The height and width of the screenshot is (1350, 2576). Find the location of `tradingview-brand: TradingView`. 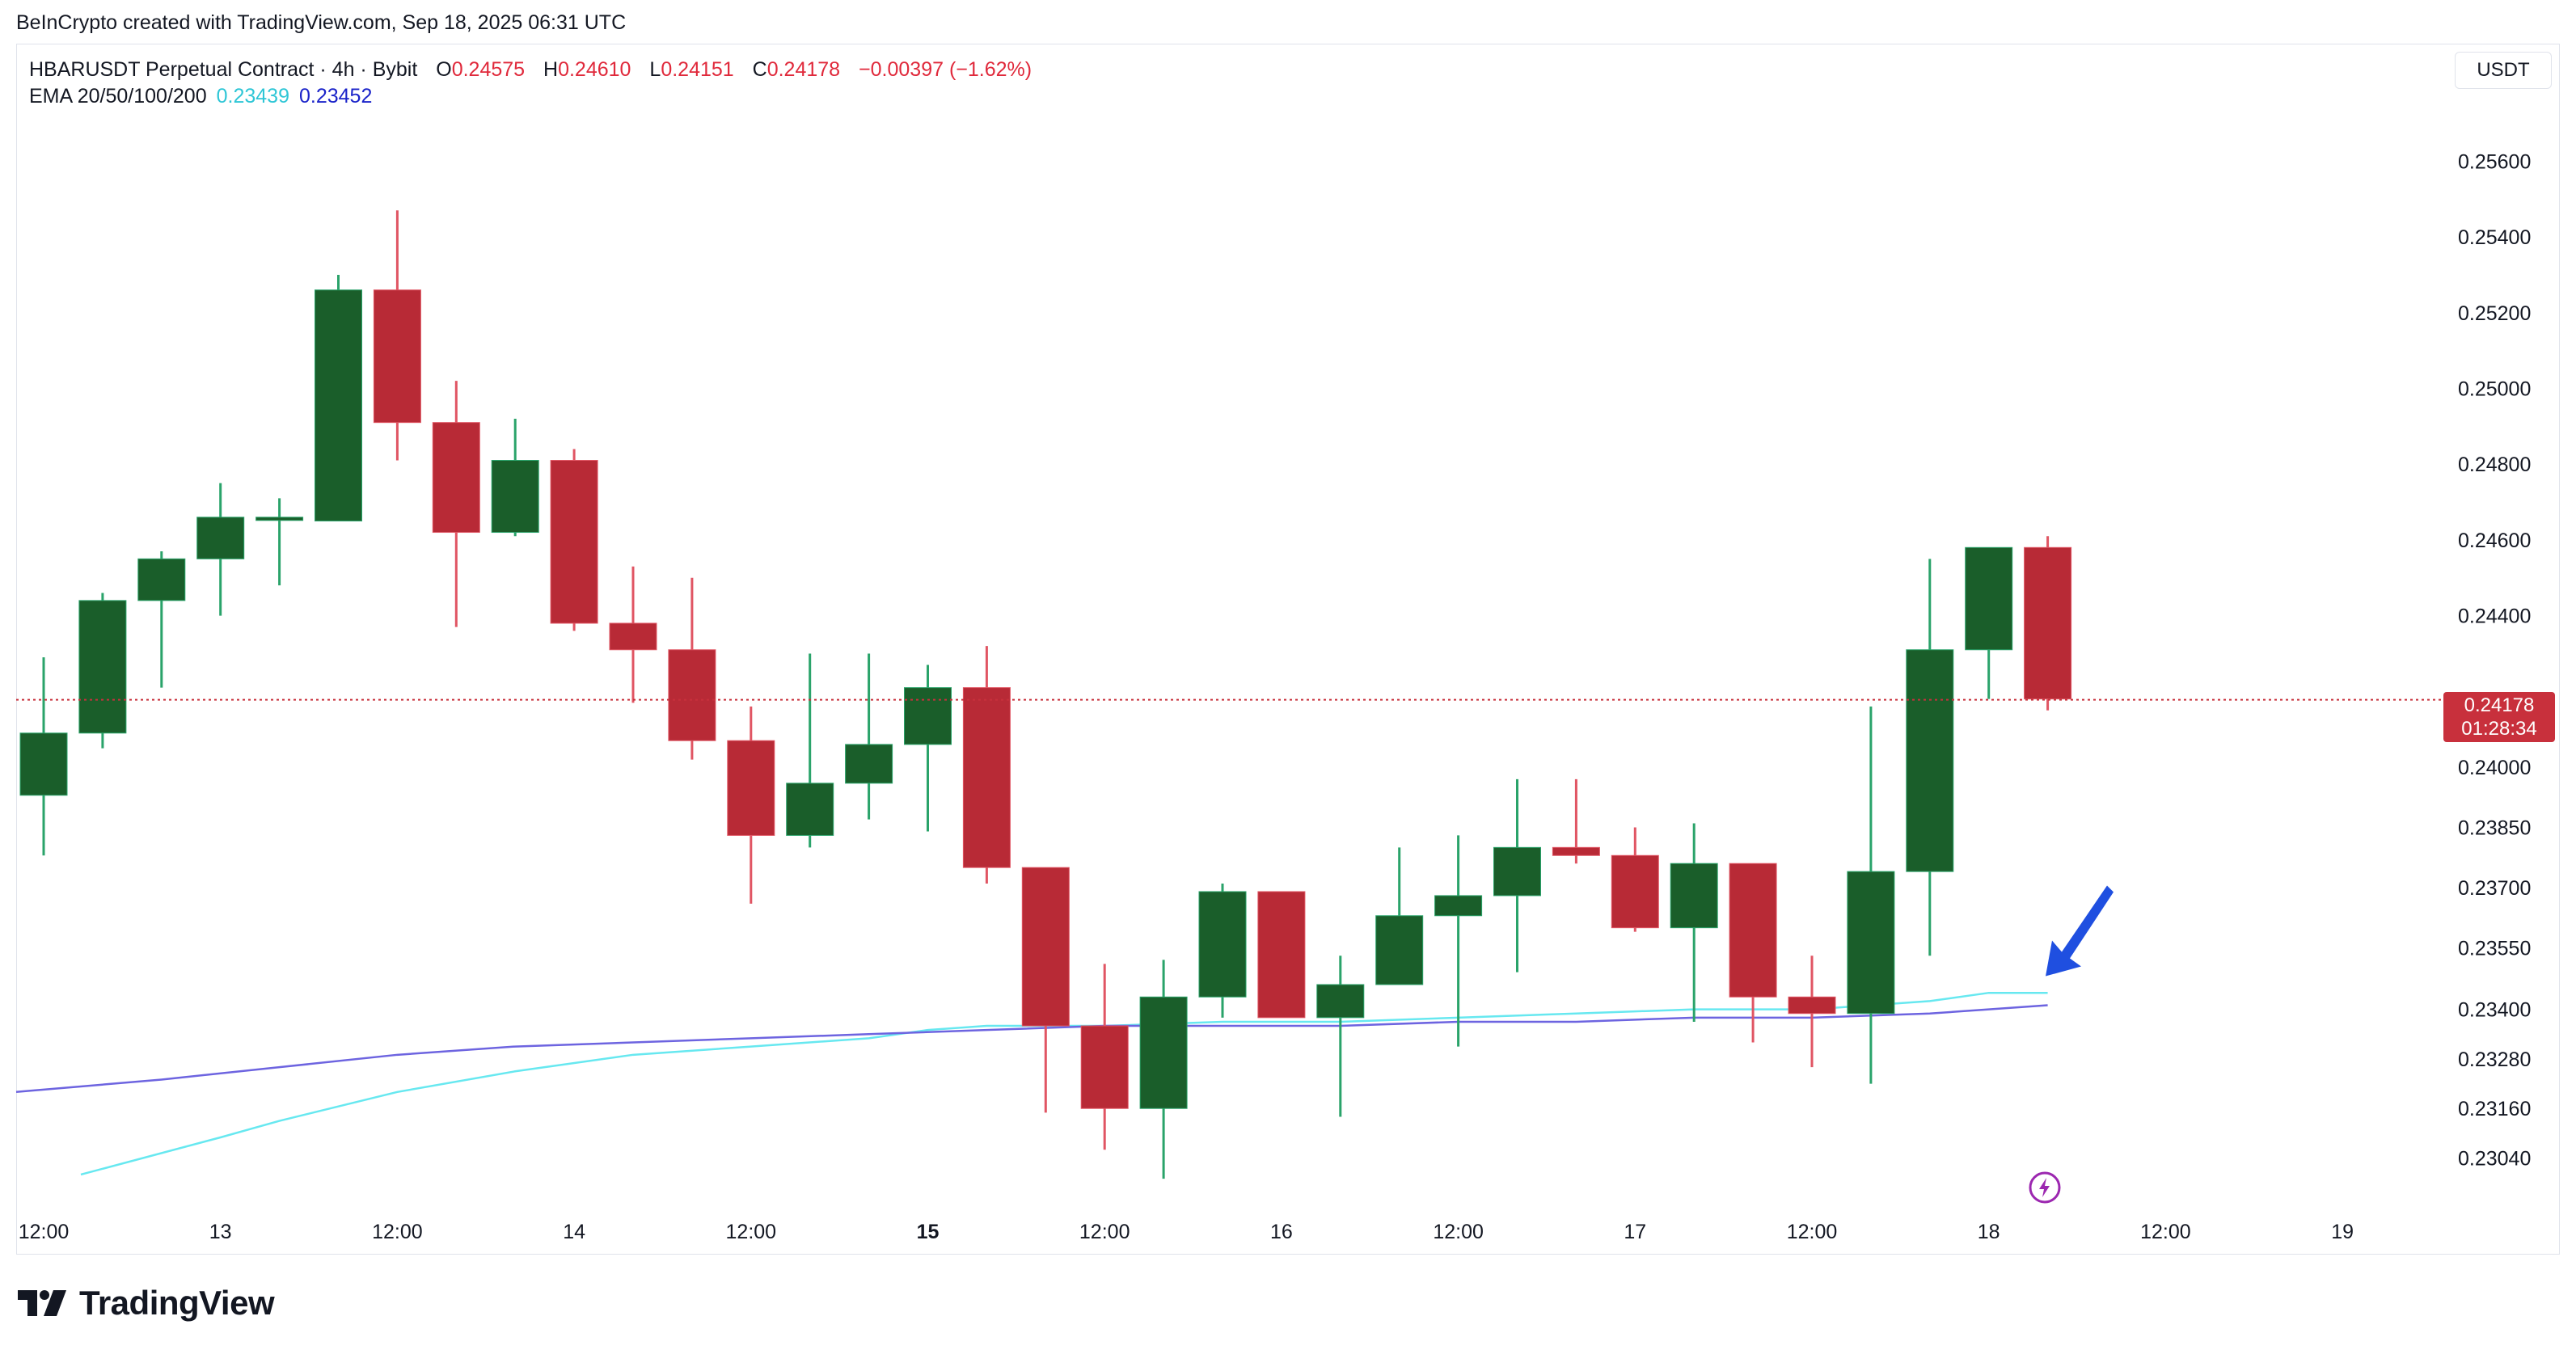

tradingview-brand: TradingView is located at coordinates (146, 1303).